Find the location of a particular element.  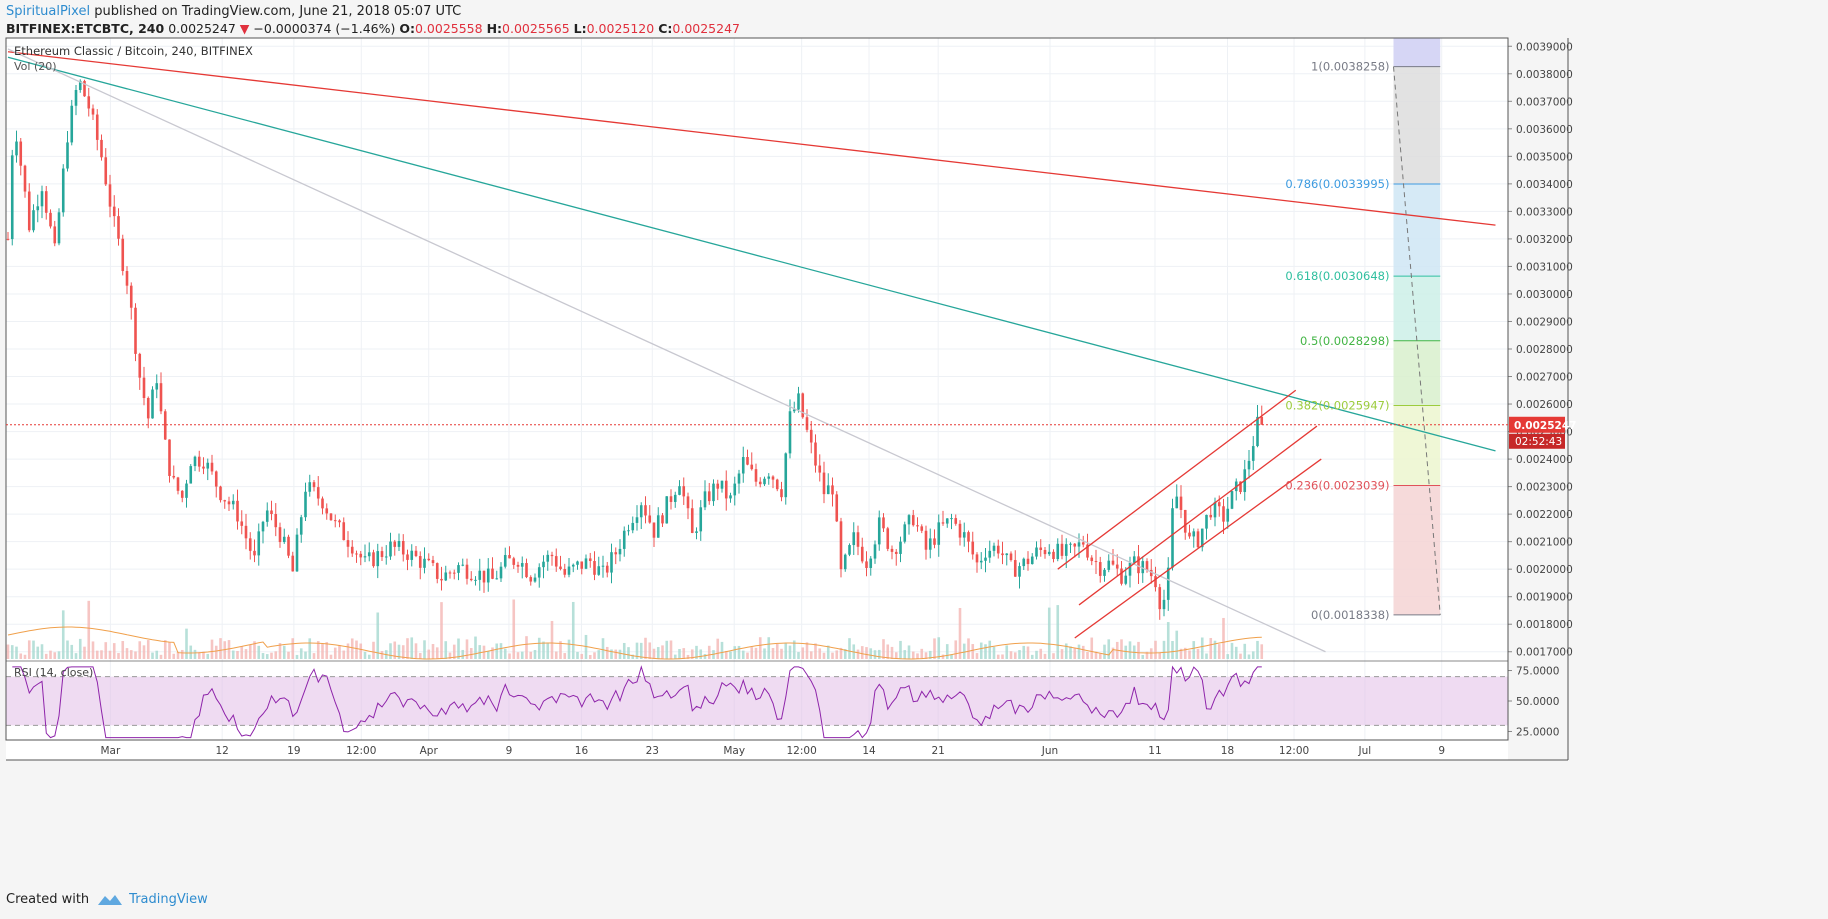

channel-line is located at coordinates (1177, 479).